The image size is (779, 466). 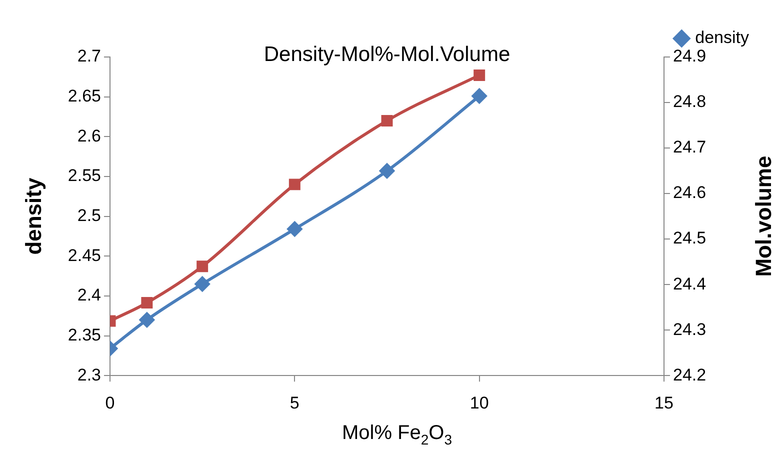 I want to click on y2-tick-label: 24.4, so click(x=689, y=284).